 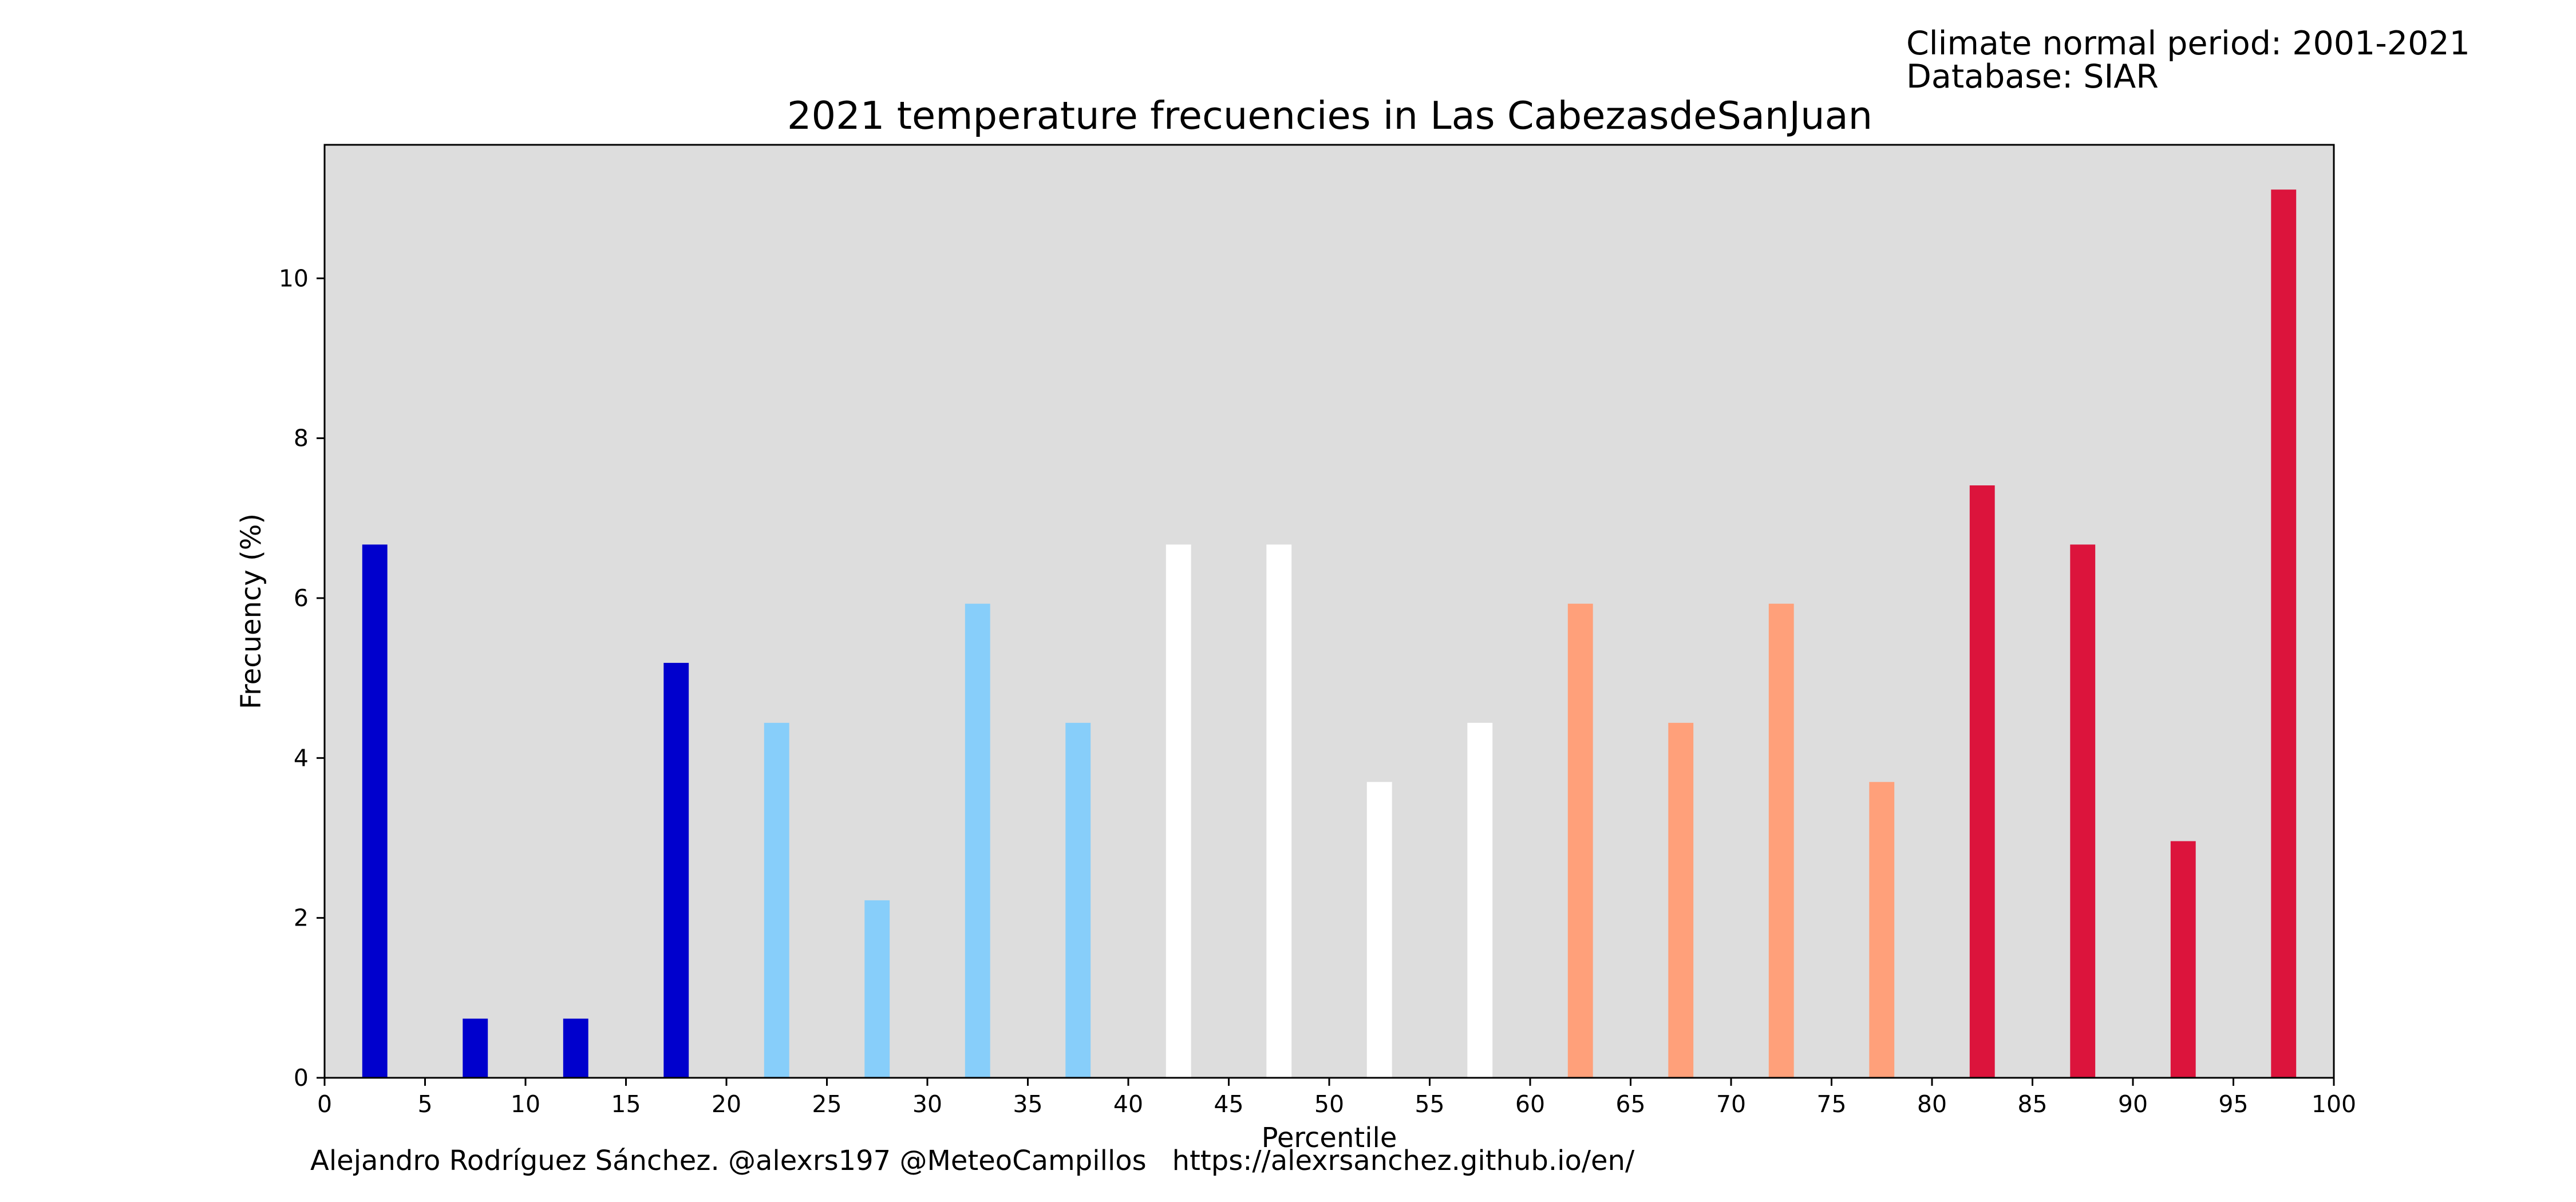 I want to click on x-tick-label: 25, so click(x=826, y=1104).